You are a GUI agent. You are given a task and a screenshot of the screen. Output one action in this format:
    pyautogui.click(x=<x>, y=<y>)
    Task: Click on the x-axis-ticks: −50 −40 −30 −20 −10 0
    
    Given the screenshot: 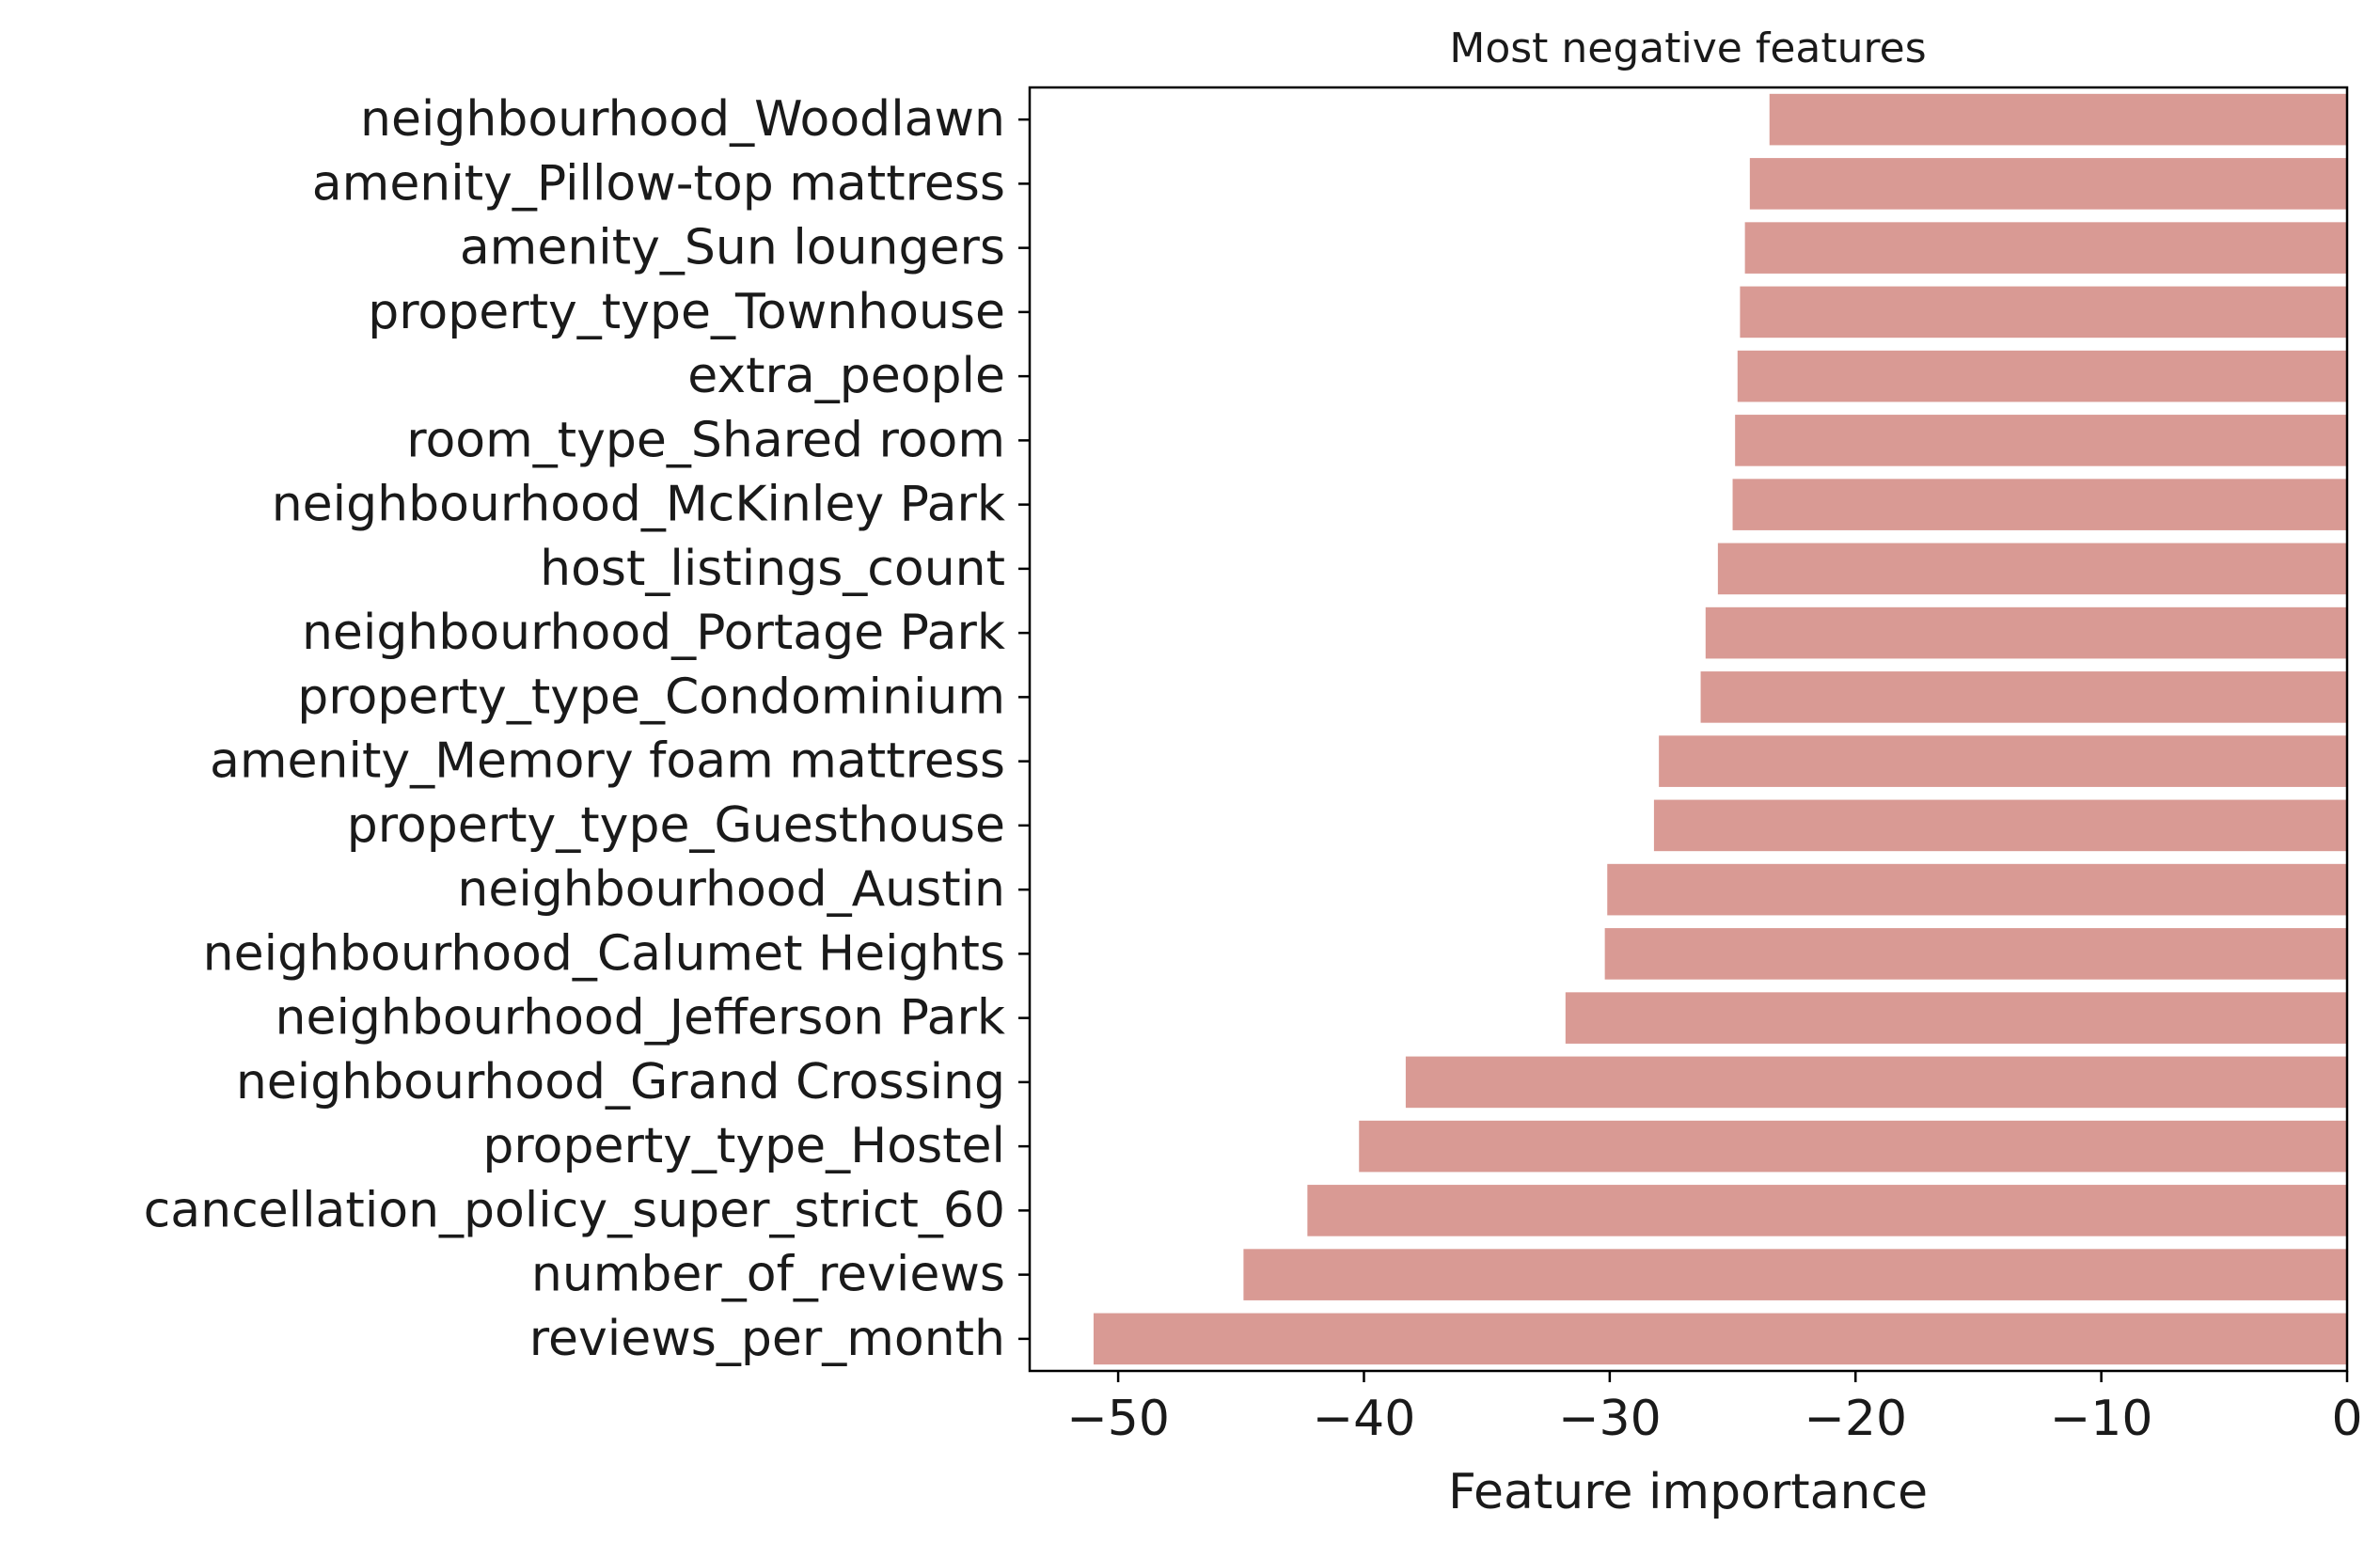 What is the action you would take?
    pyautogui.click(x=1714, y=1409)
    